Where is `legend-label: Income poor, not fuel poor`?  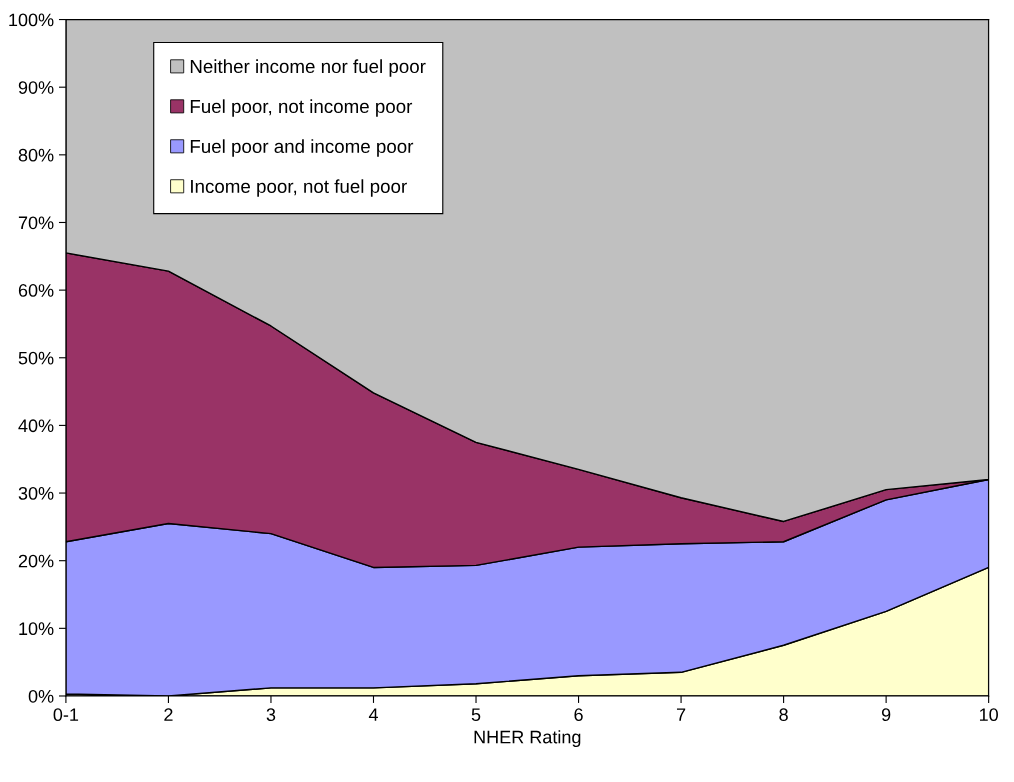 legend-label: Income poor, not fuel poor is located at coordinates (299, 188).